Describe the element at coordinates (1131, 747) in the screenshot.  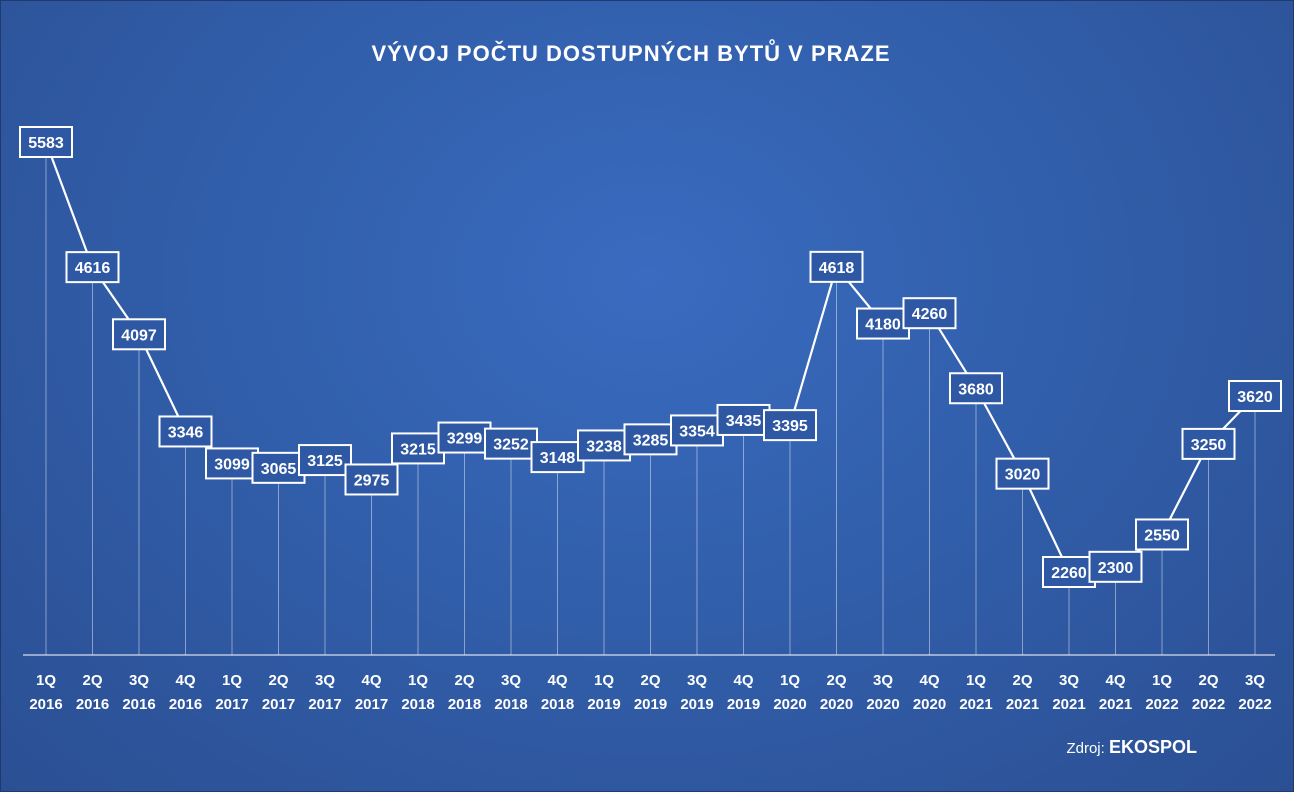
I see `source-note: Zdroj: EKOSPOL` at that location.